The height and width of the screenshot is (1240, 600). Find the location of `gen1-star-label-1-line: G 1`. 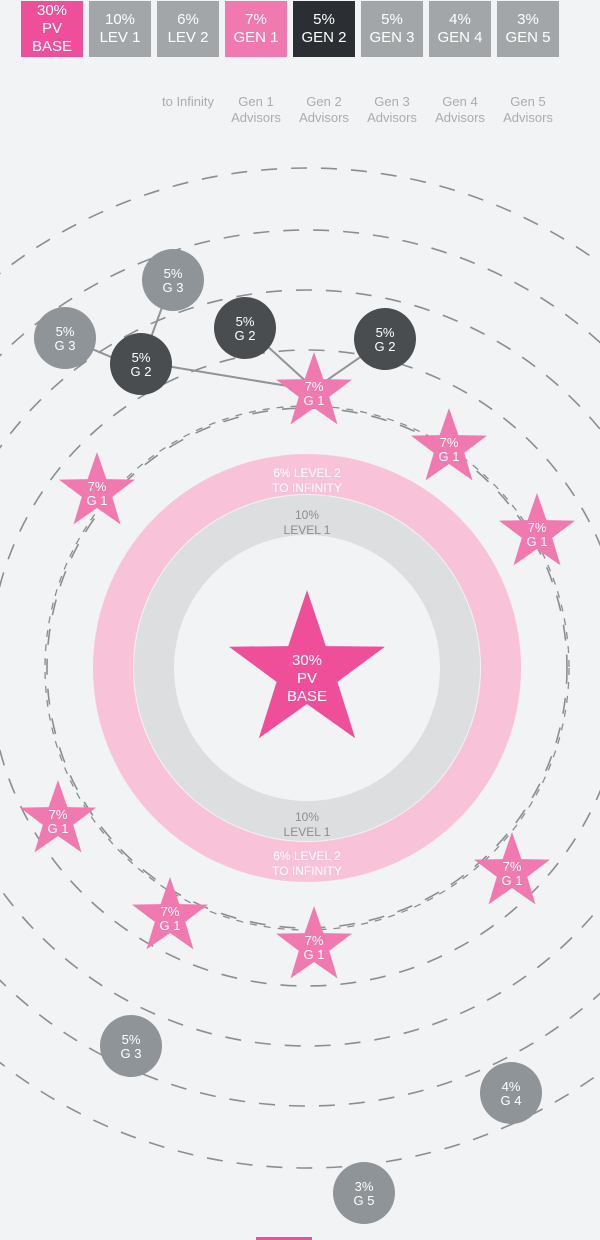

gen1-star-label-1-line: G 1 is located at coordinates (449, 456).